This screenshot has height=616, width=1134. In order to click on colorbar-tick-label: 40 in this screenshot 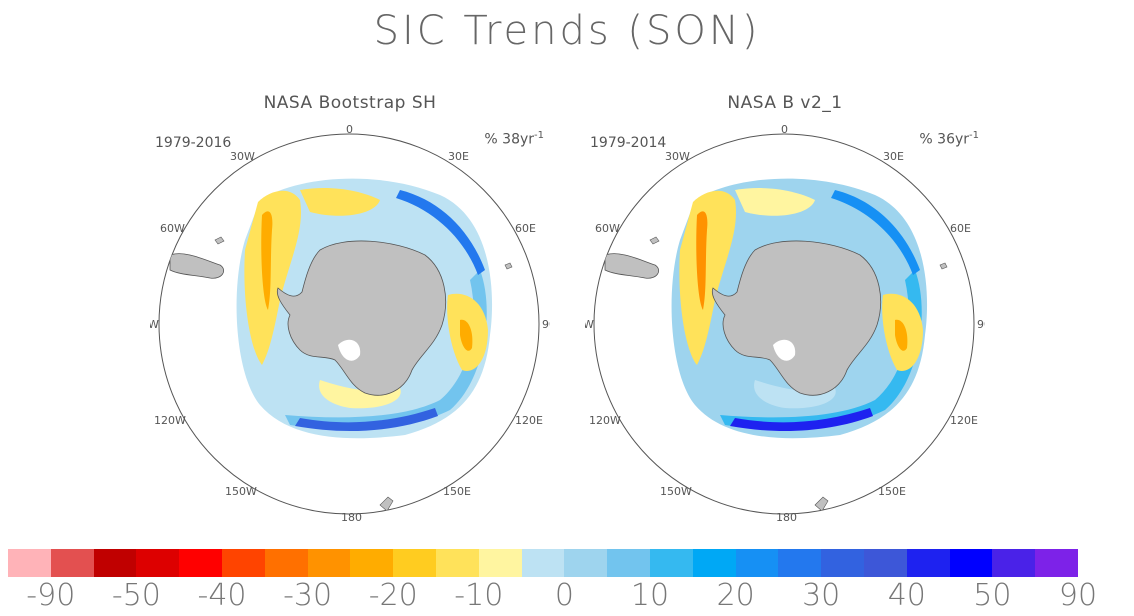, I will do `click(906, 595)`.